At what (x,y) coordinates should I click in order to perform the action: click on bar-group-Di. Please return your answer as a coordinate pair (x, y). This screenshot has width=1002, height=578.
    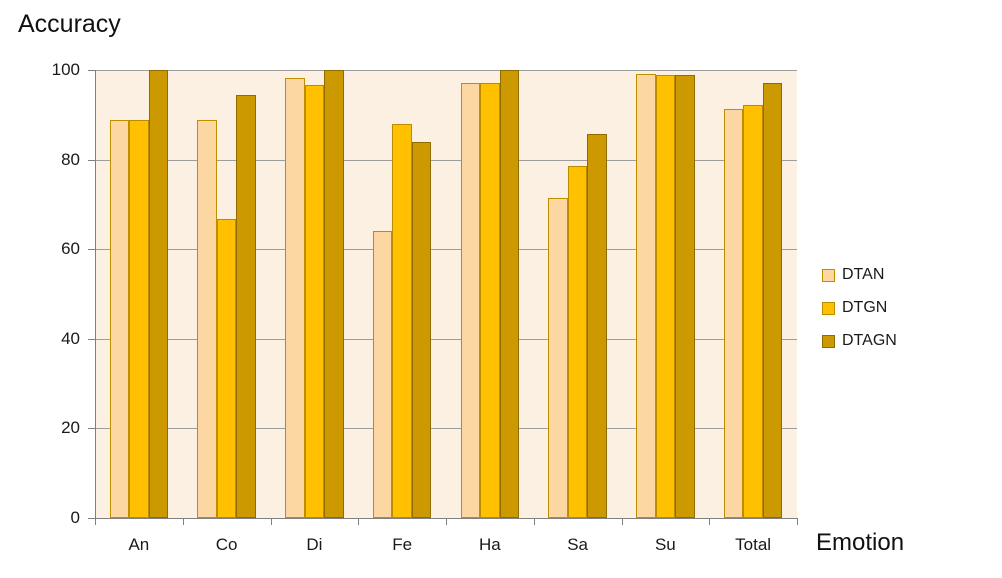
    Looking at the image, I should click on (315, 294).